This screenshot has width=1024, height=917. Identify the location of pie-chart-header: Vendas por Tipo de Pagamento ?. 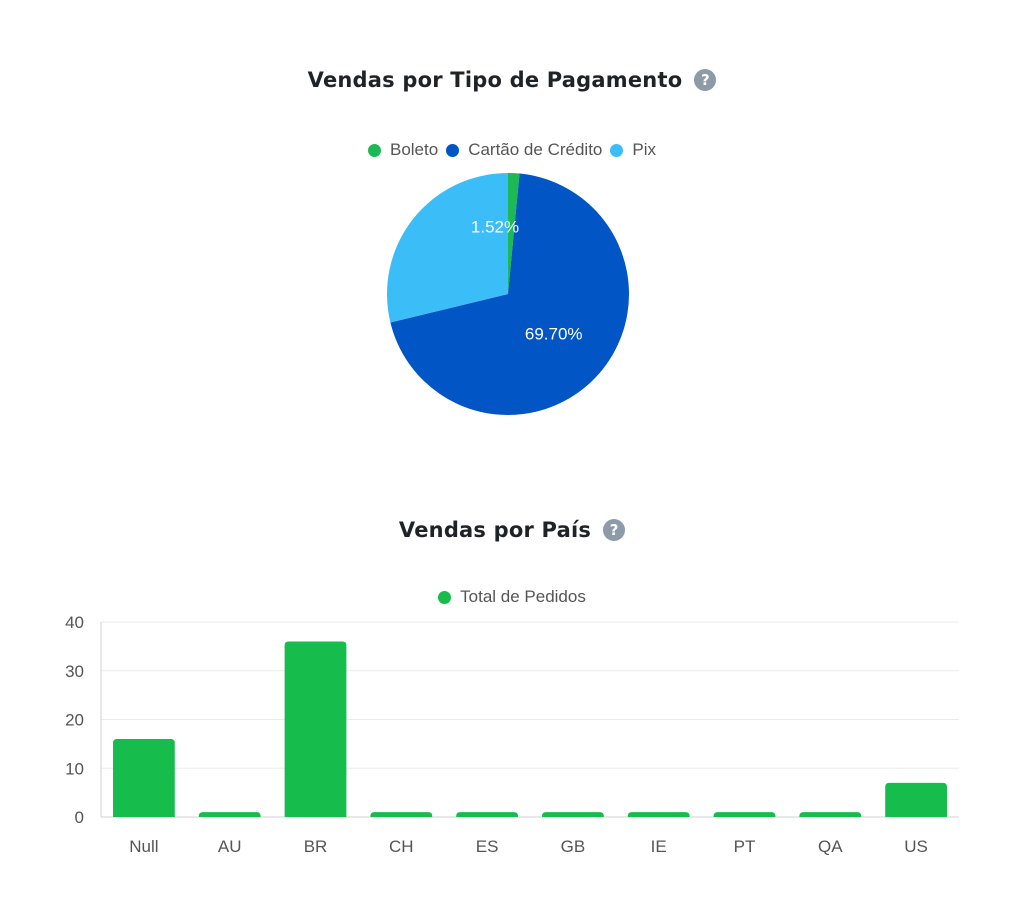
(512, 80).